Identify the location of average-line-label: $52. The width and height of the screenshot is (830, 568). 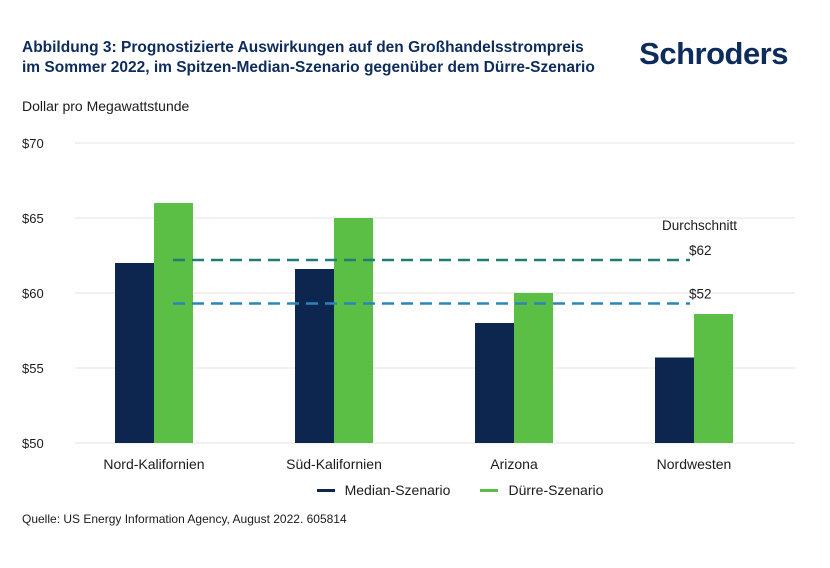
(700, 294).